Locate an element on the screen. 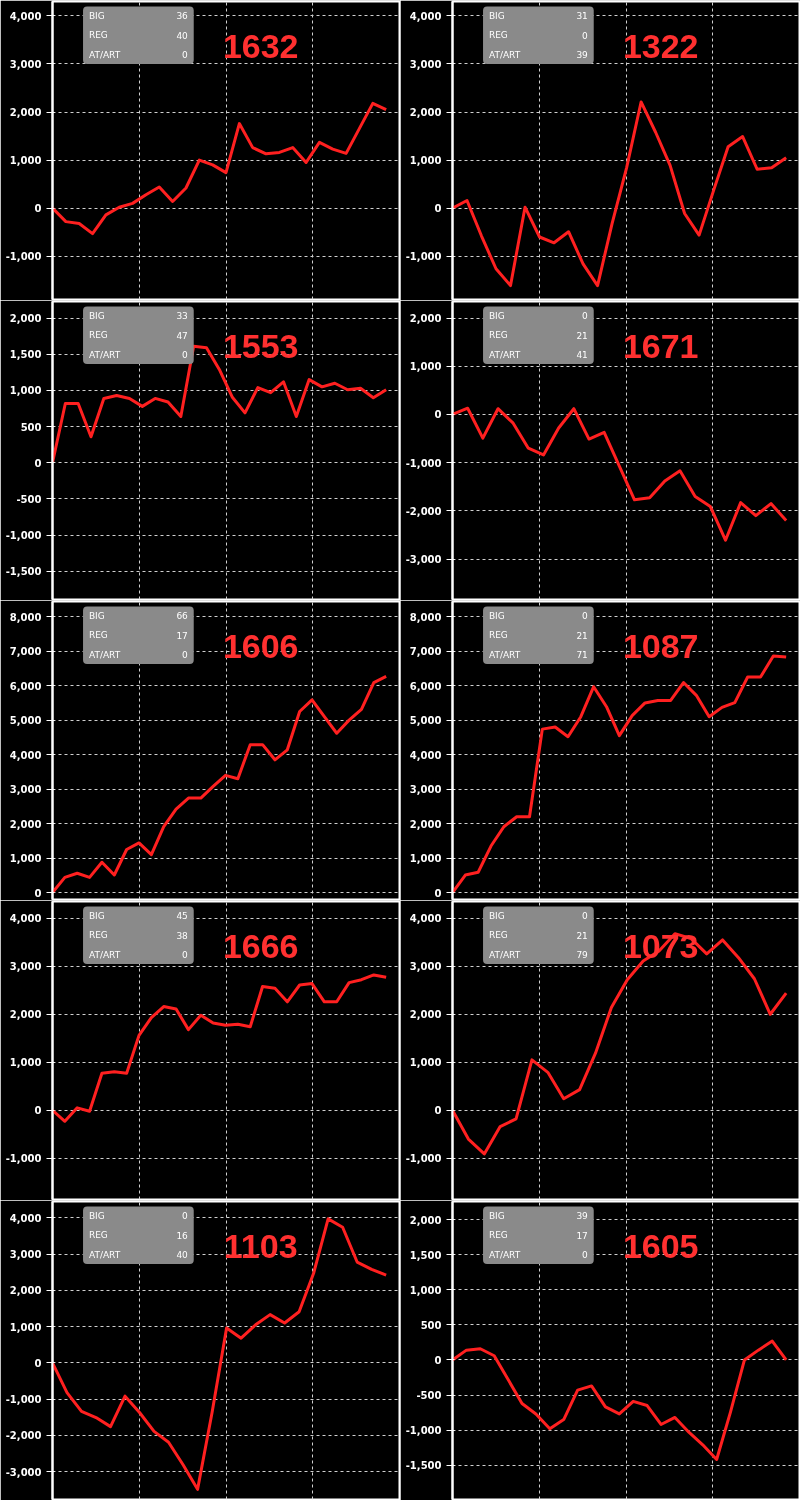  text: 1322 is located at coordinates (660, 45).